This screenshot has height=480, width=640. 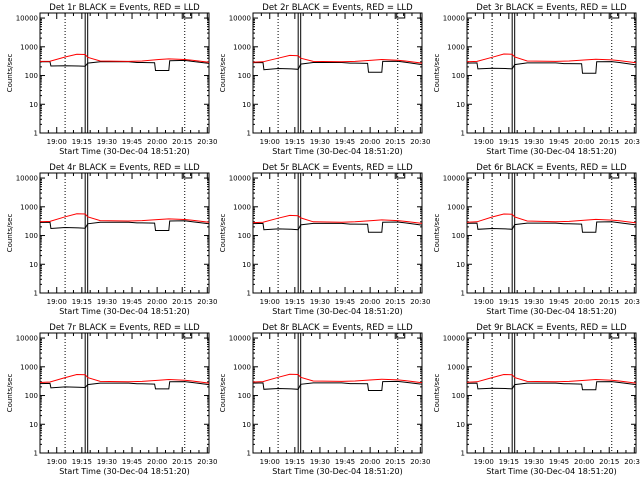 What do you see at coordinates (337, 328) in the screenshot?
I see `panel-title: Det 8r BLACK = Events, RED = LLD` at bounding box center [337, 328].